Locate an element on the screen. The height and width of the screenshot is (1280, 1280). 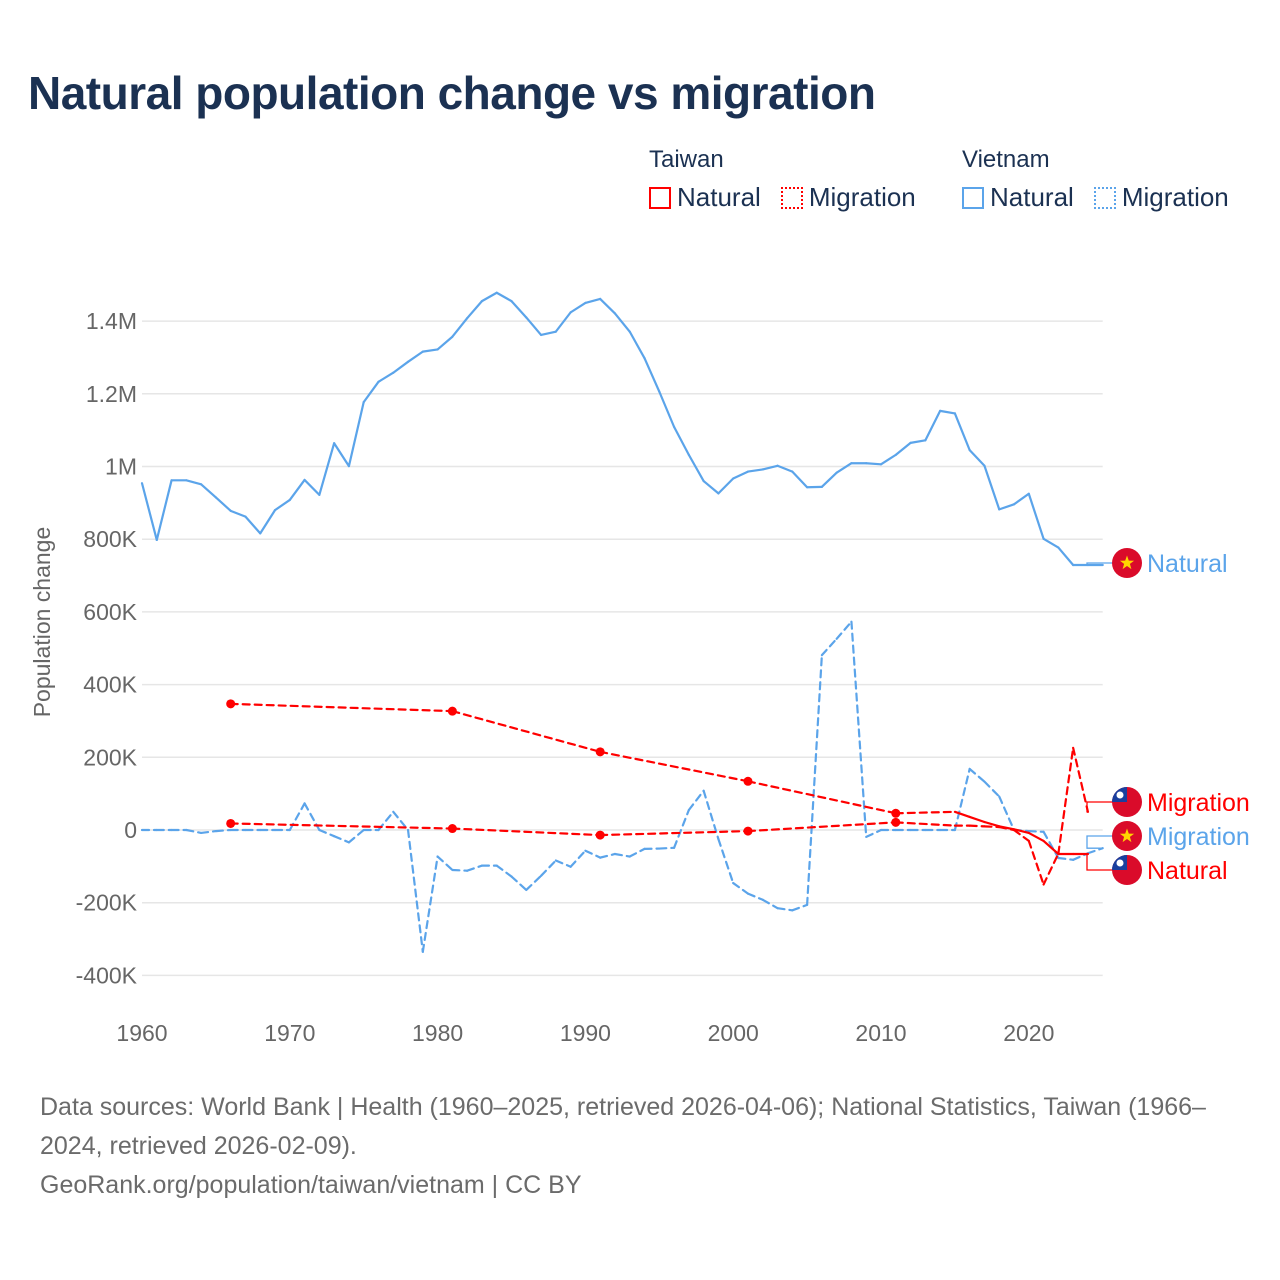
x-tick-label: 1970 is located at coordinates (289, 1033).